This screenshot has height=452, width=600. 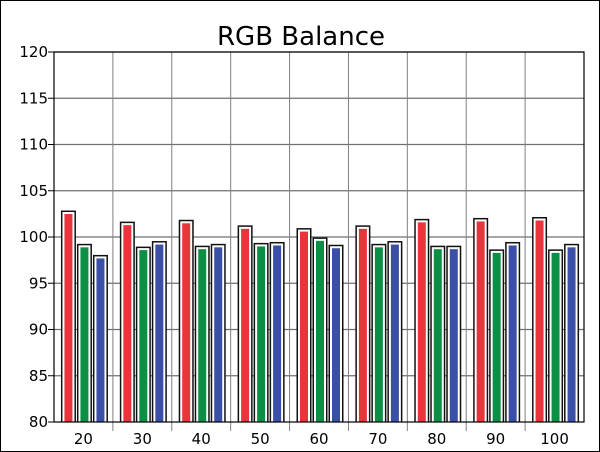 I want to click on x-tick-label: 90, so click(x=495, y=439).